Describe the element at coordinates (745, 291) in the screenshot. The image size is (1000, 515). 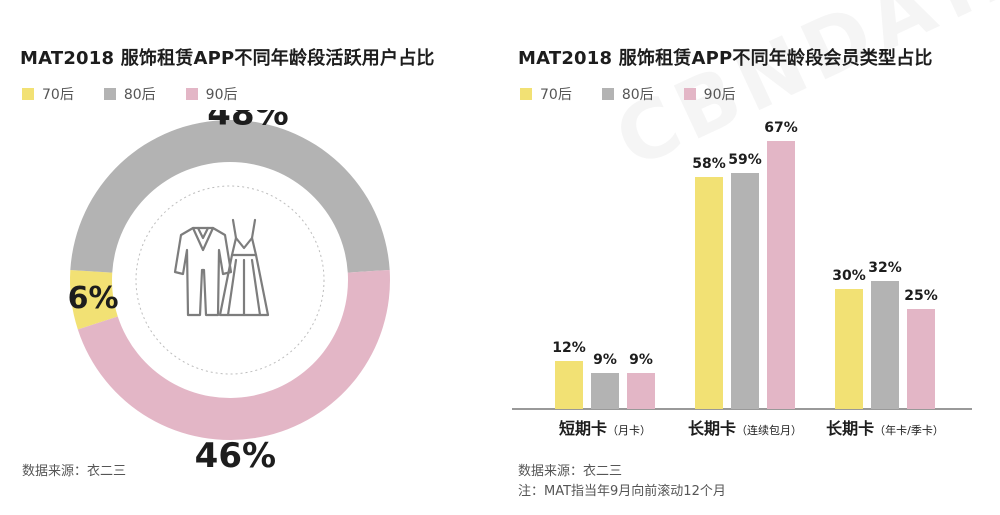
I see `bar-80后-1` at that location.